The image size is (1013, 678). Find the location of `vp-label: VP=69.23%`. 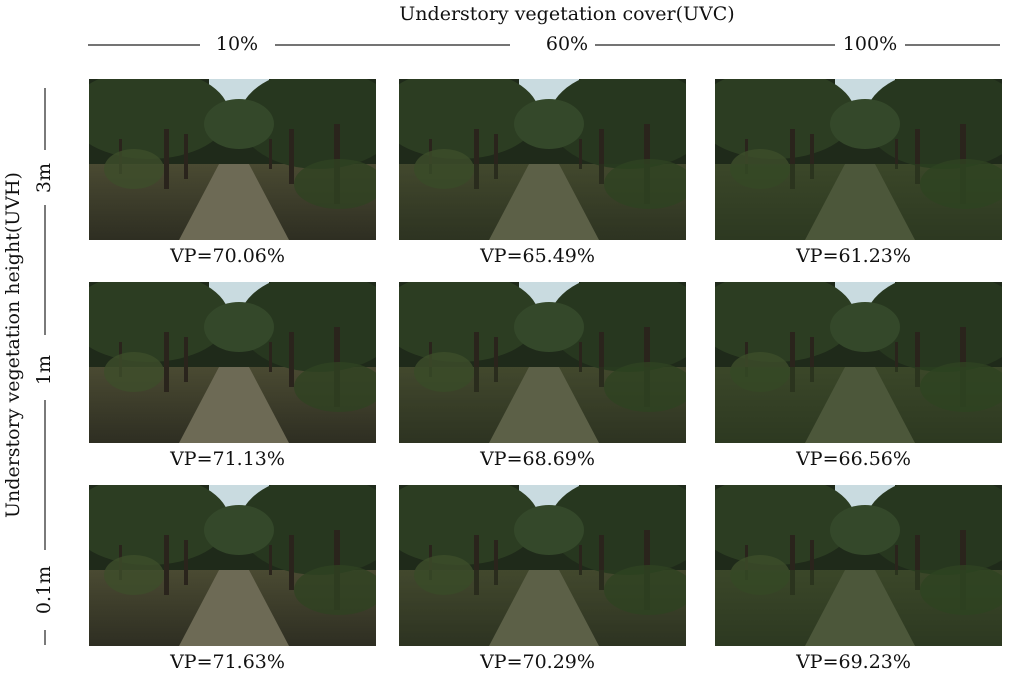

vp-label: VP=69.23% is located at coordinates (853, 662).